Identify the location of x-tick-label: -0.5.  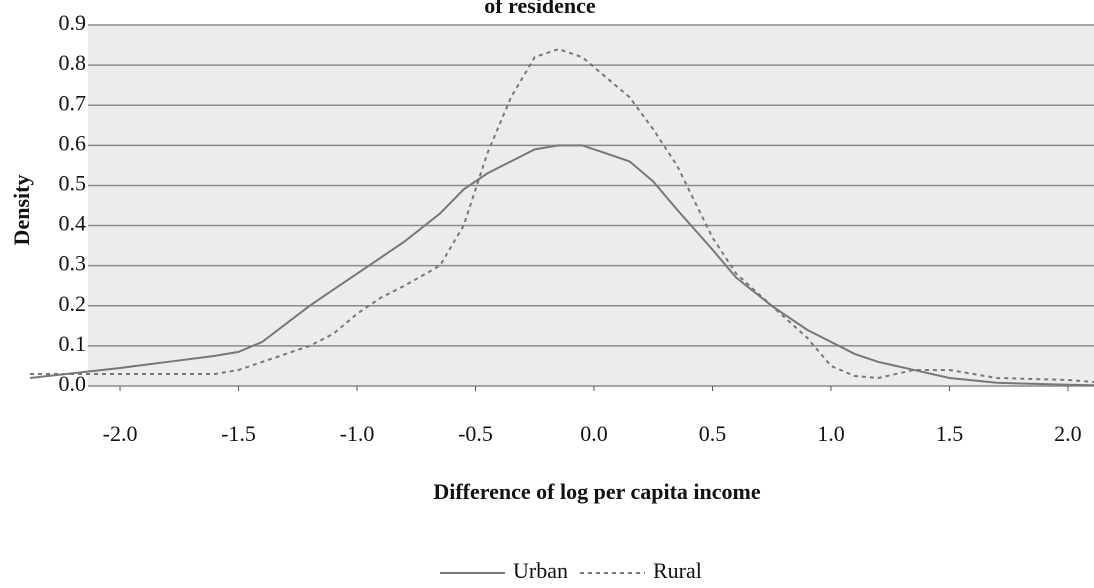
(475, 433).